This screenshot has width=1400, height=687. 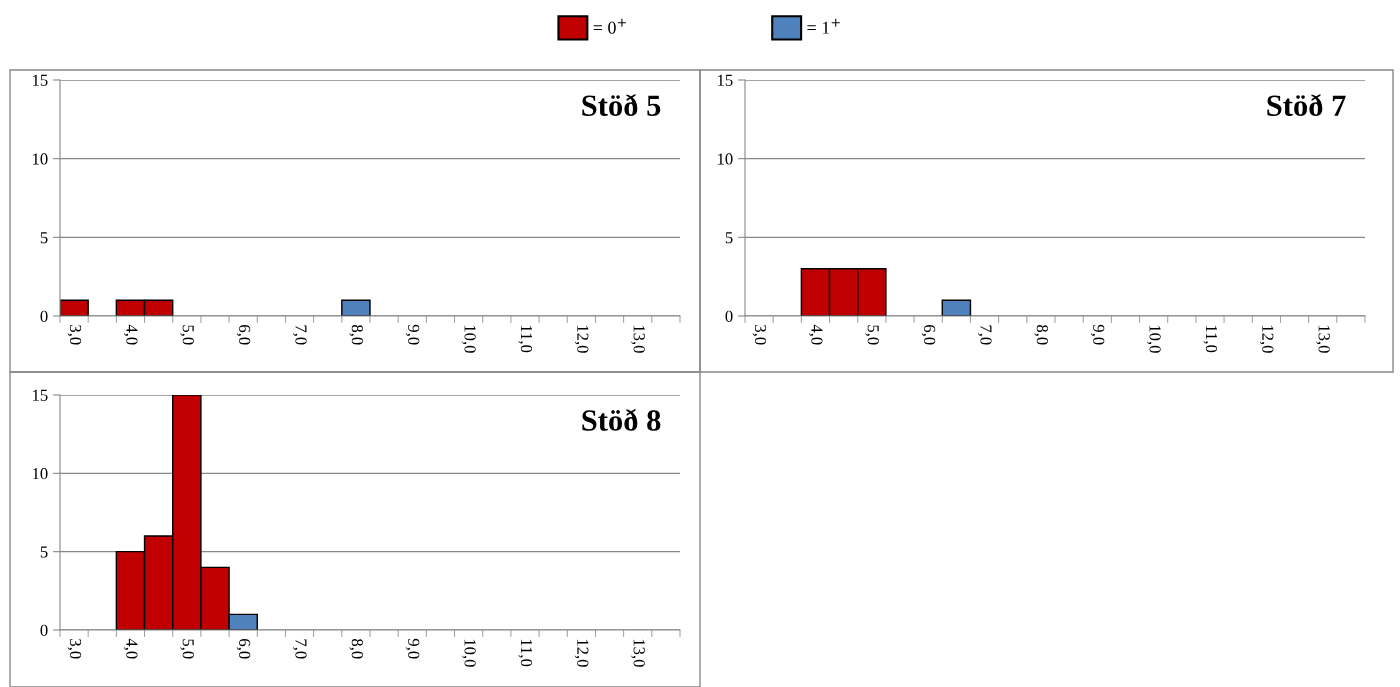 I want to click on chart-title: Stöð 7, so click(x=1306, y=104).